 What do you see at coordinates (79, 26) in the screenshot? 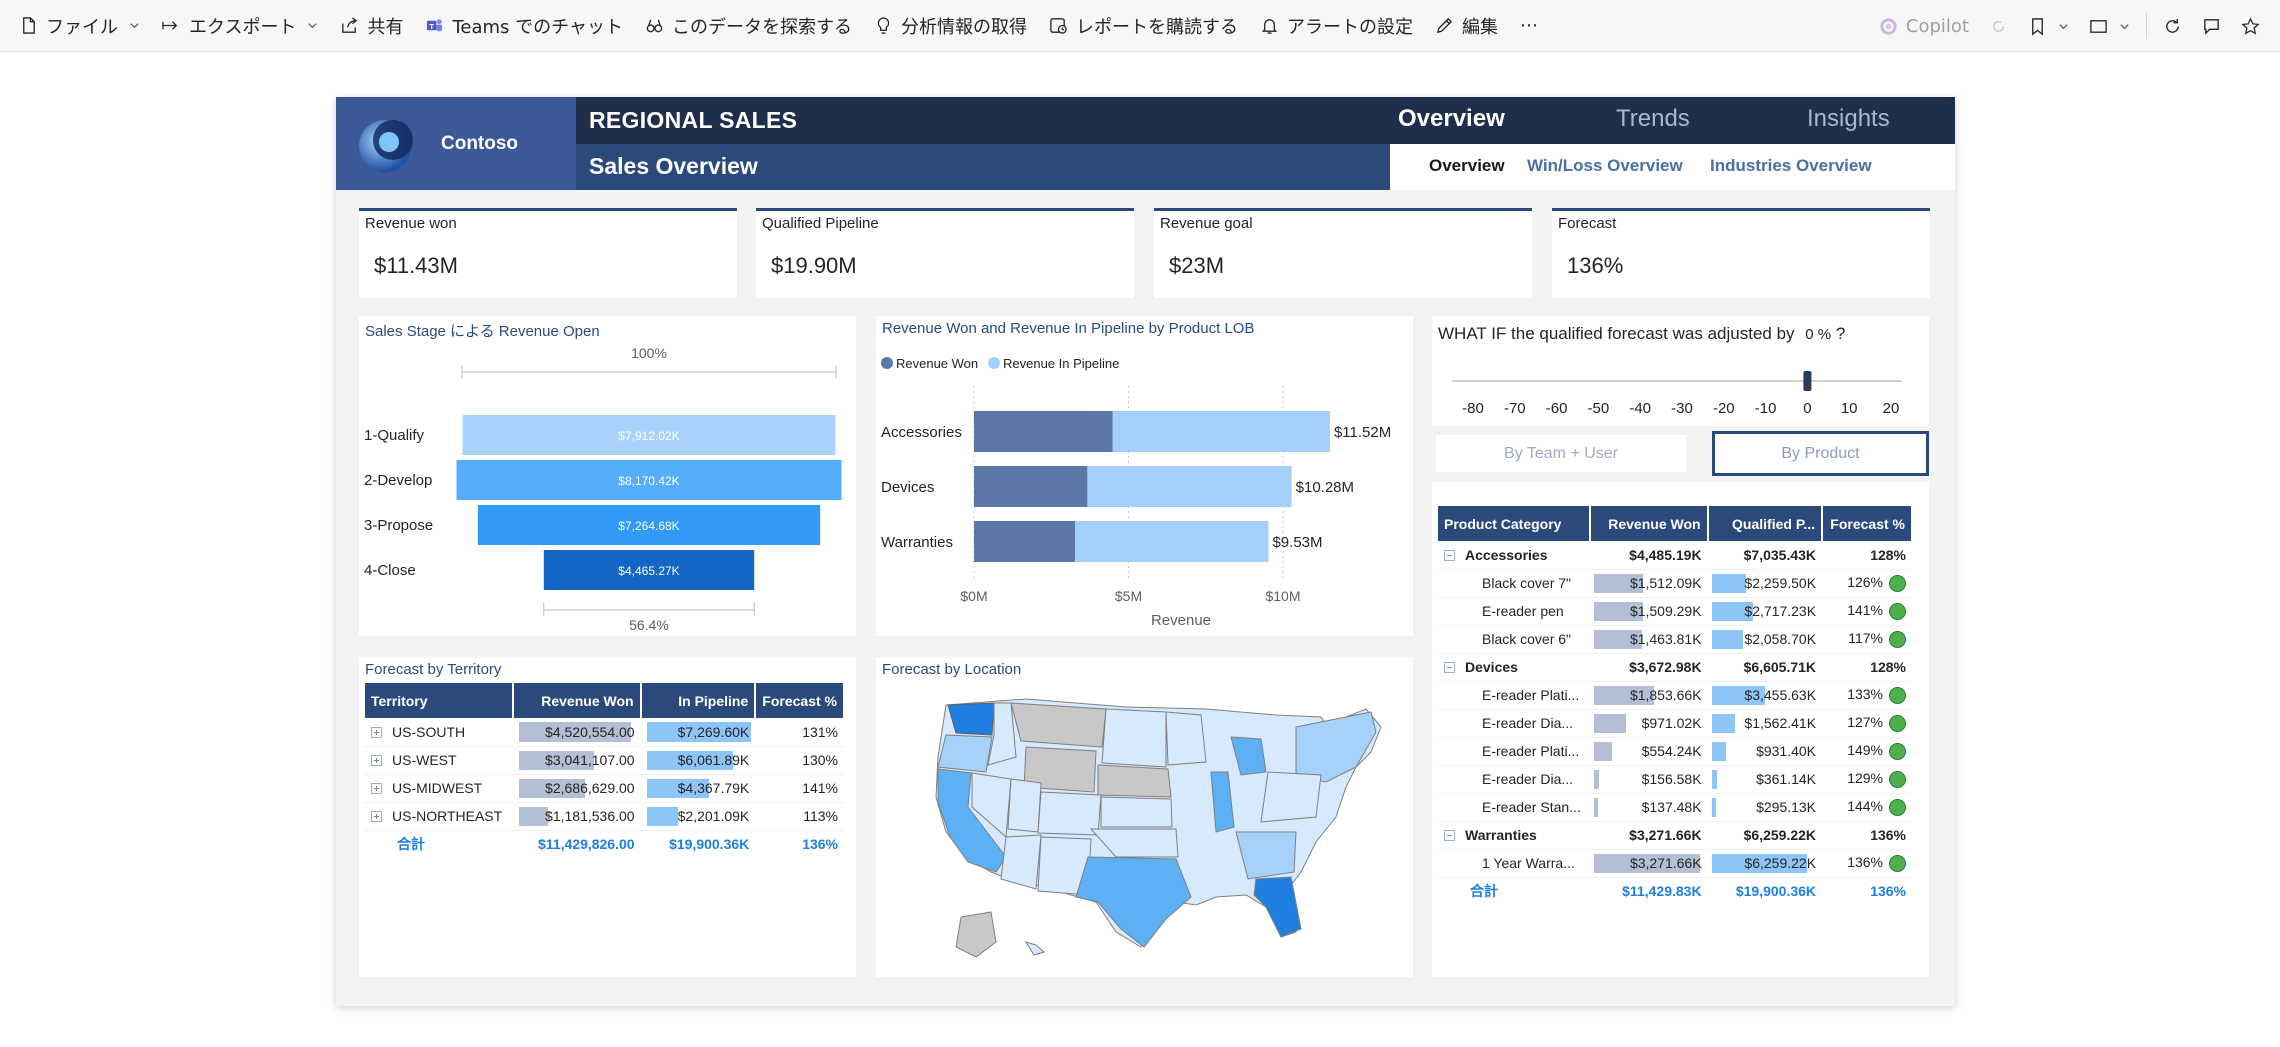
I see `file-menu: ファイル` at bounding box center [79, 26].